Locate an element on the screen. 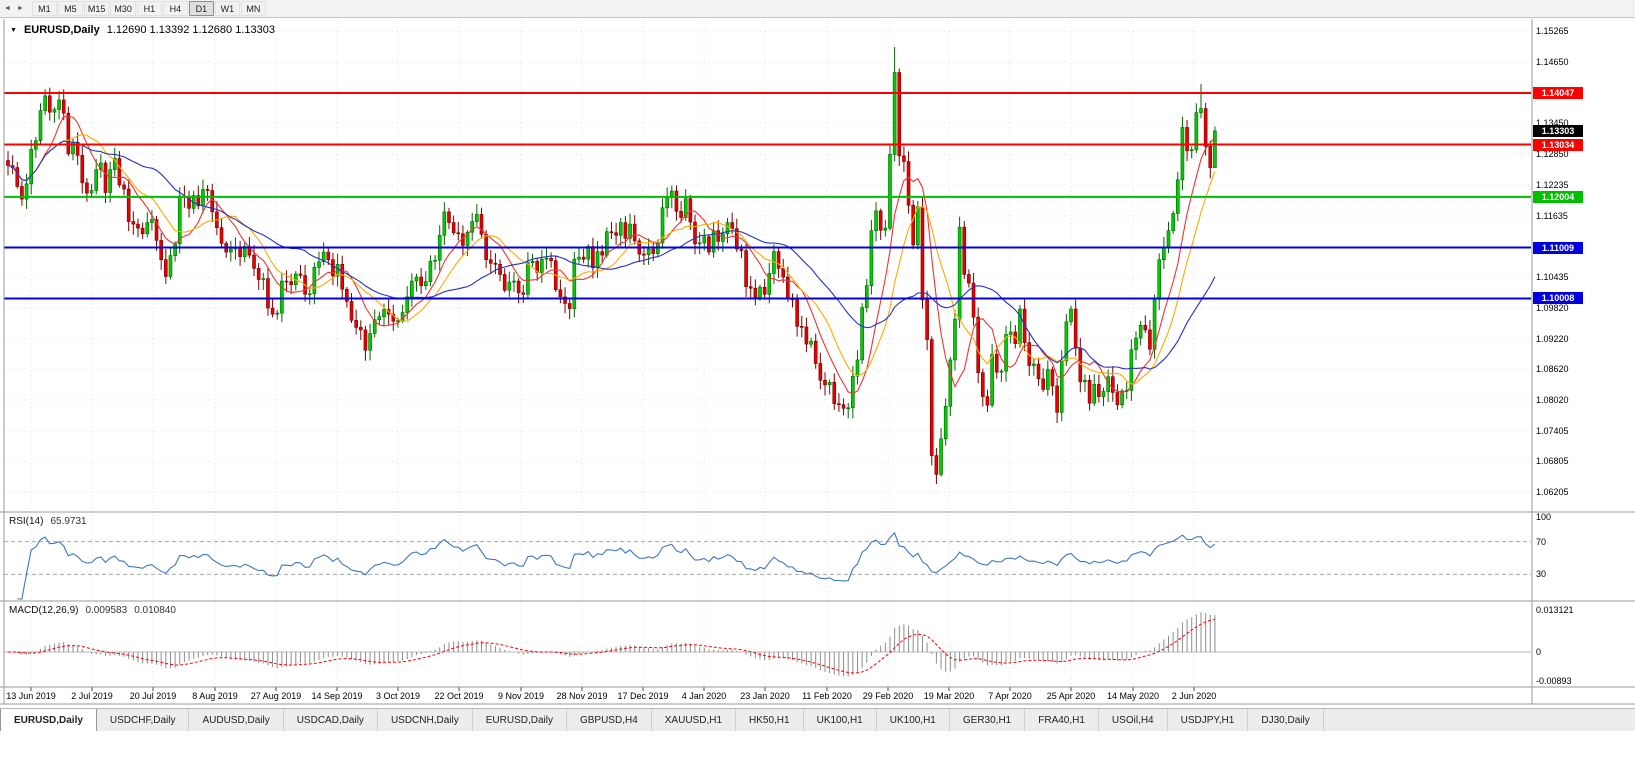 The height and width of the screenshot is (770, 1635). timeframe-button-m1: M1 is located at coordinates (44, 8).